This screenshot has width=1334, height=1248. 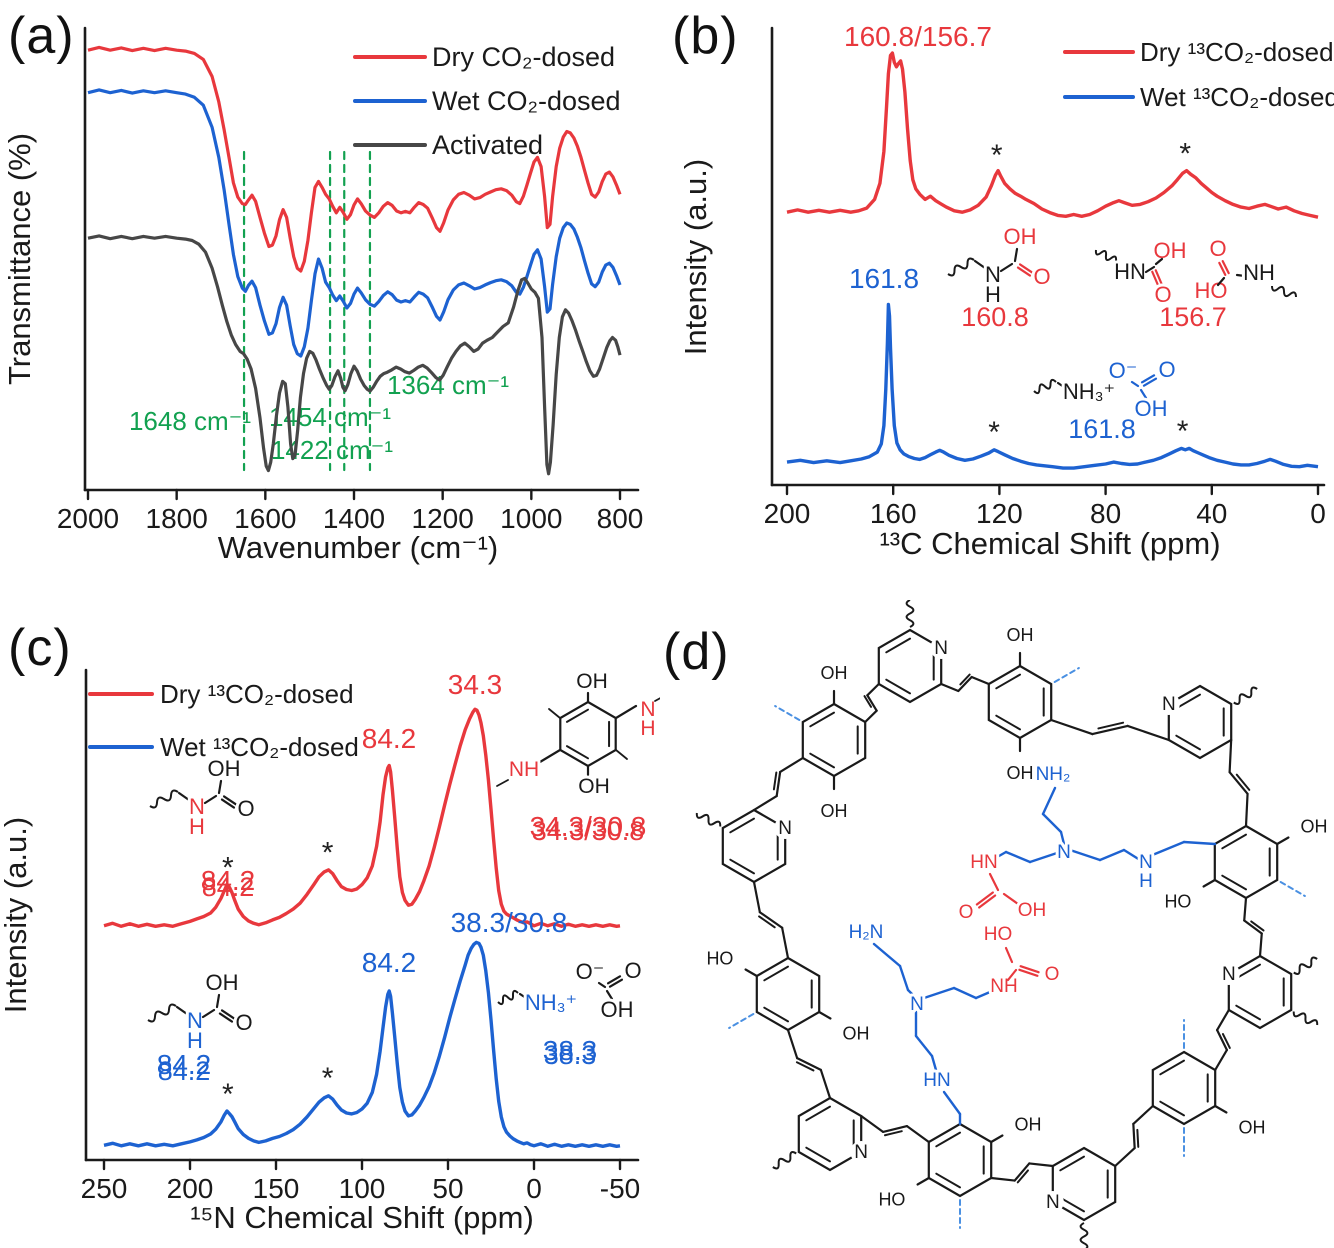 What do you see at coordinates (705, 36) in the screenshot?
I see `panel-label-b: (b)` at bounding box center [705, 36].